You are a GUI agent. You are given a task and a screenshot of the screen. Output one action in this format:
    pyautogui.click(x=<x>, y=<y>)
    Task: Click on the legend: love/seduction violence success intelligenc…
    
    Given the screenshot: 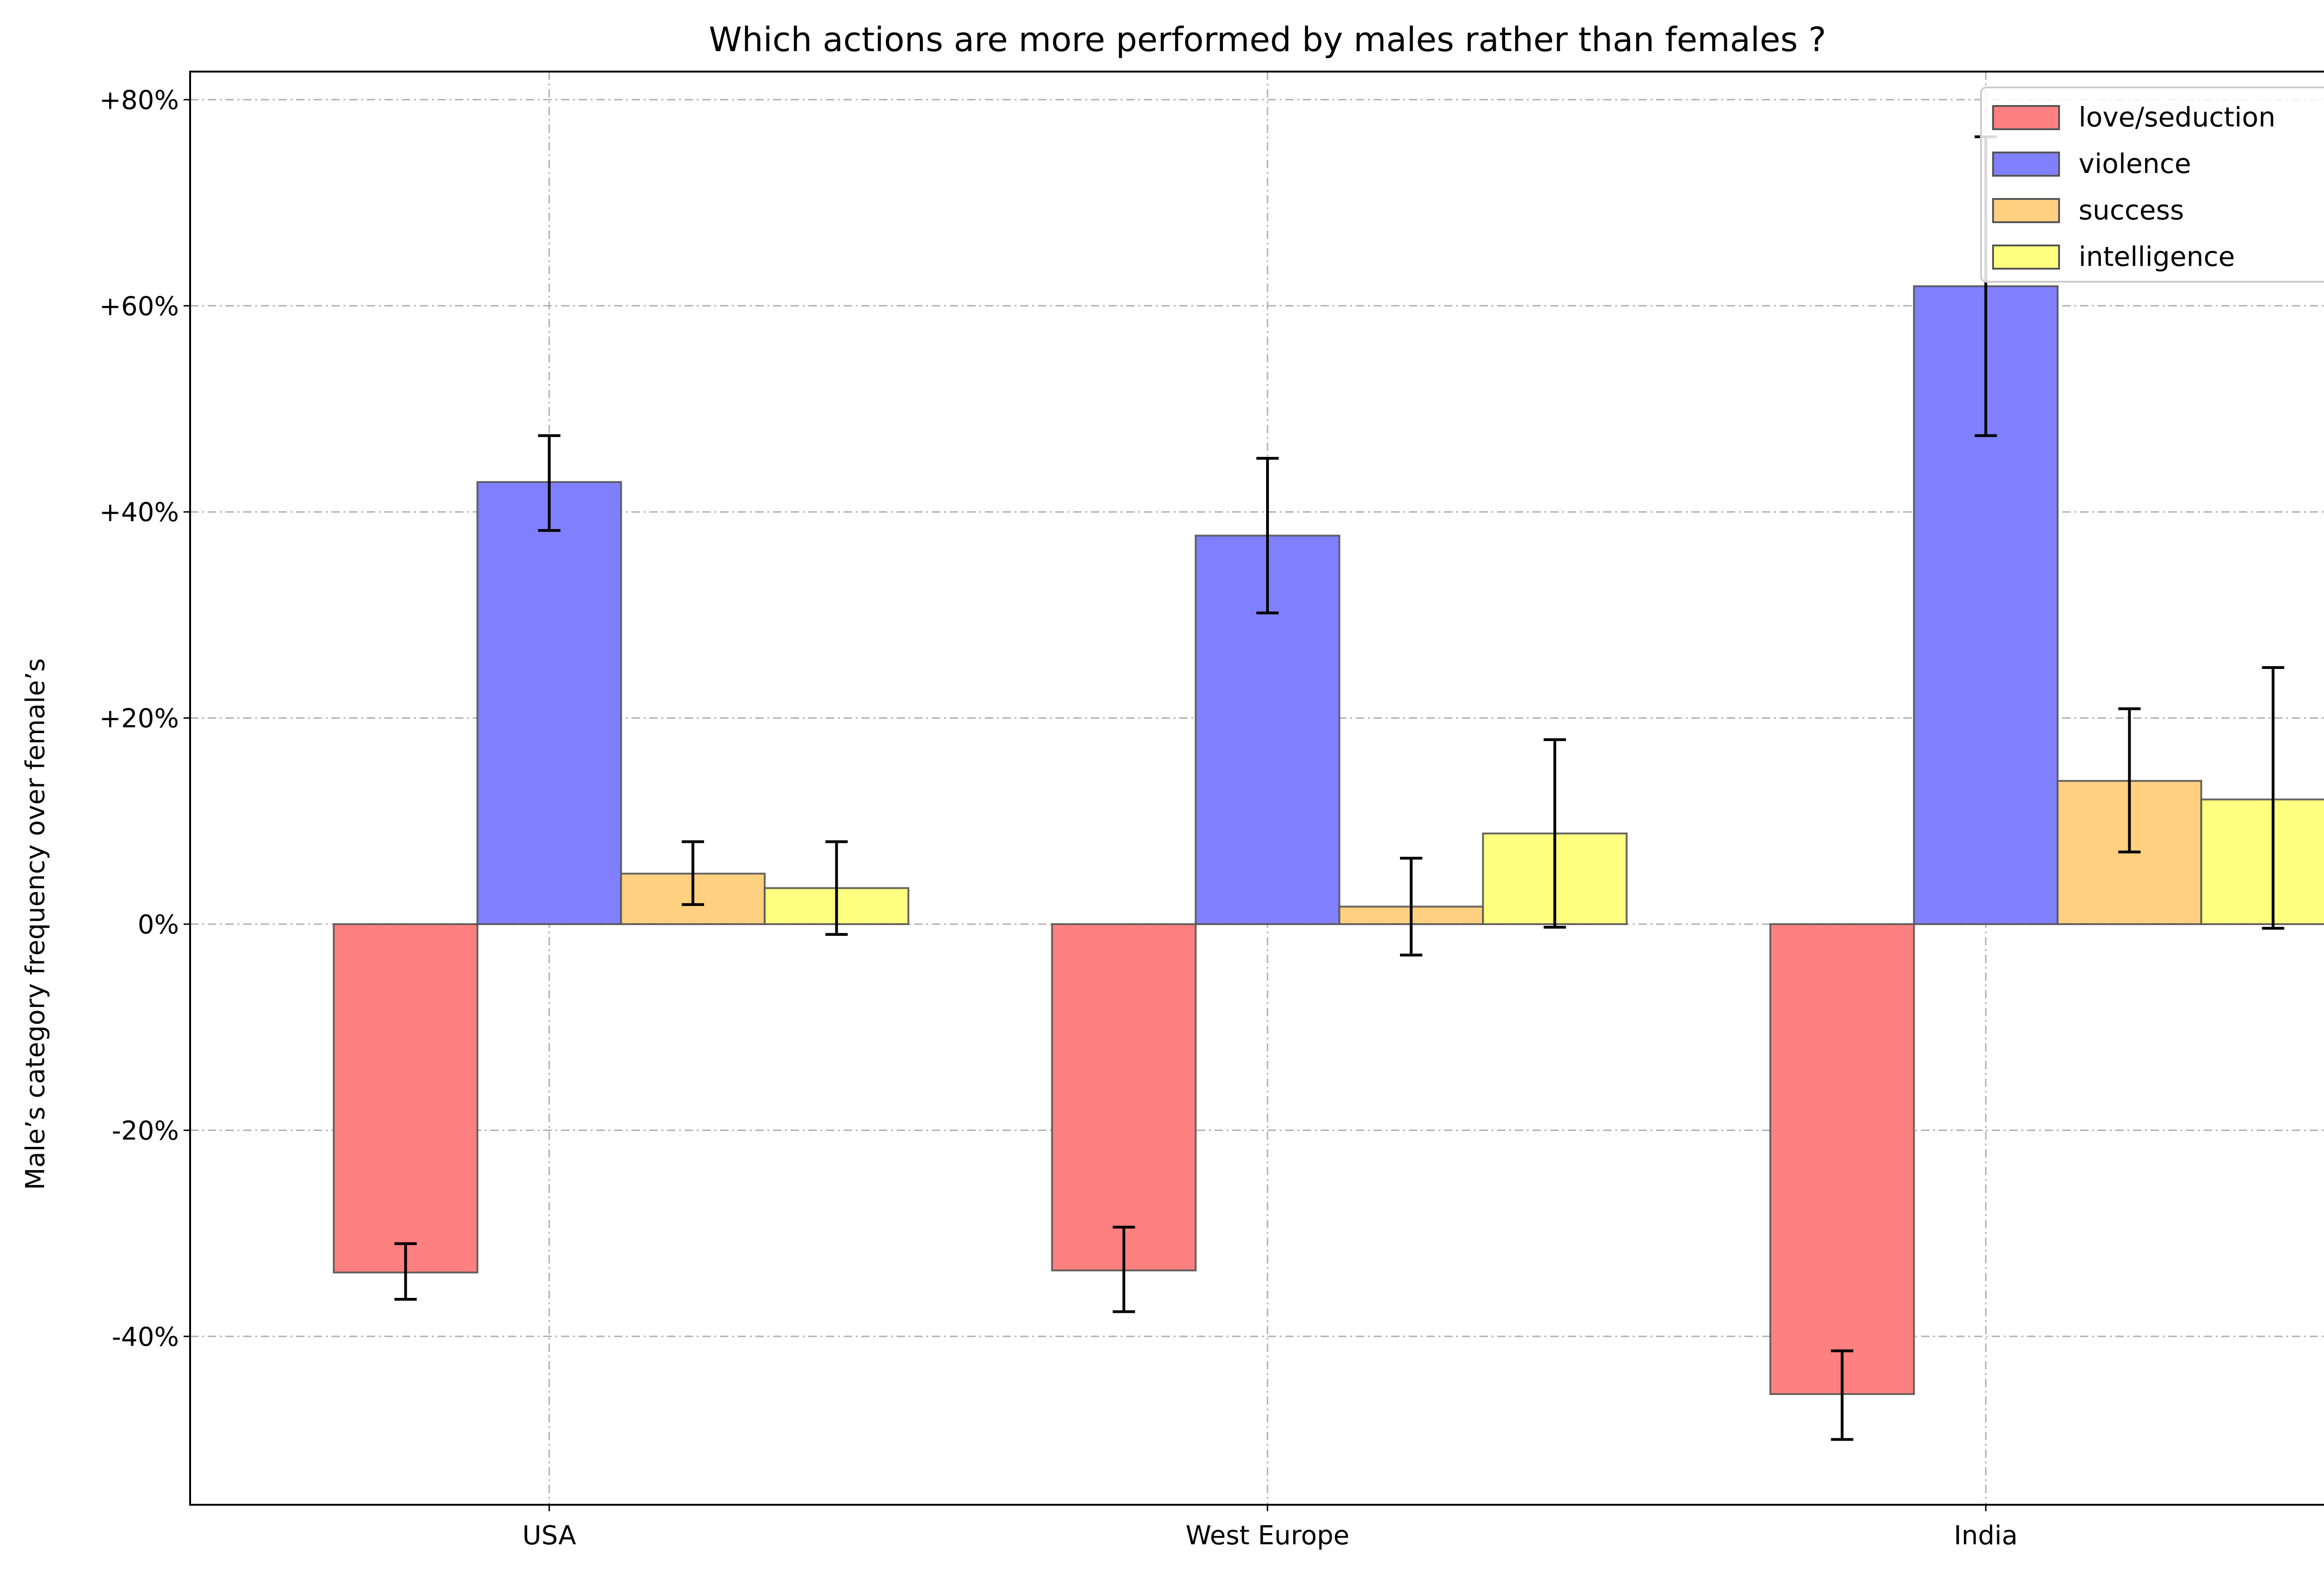 What is the action you would take?
    pyautogui.click(x=2152, y=184)
    